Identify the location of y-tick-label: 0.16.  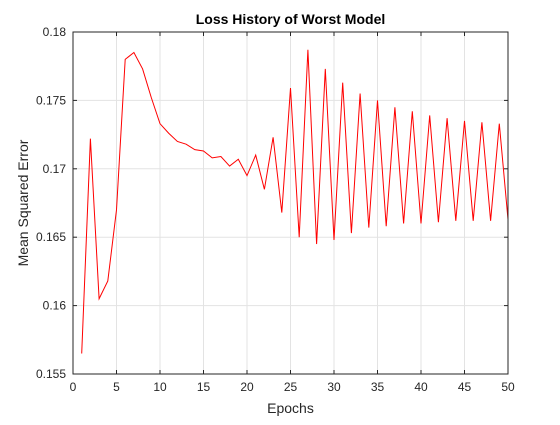
(55, 306).